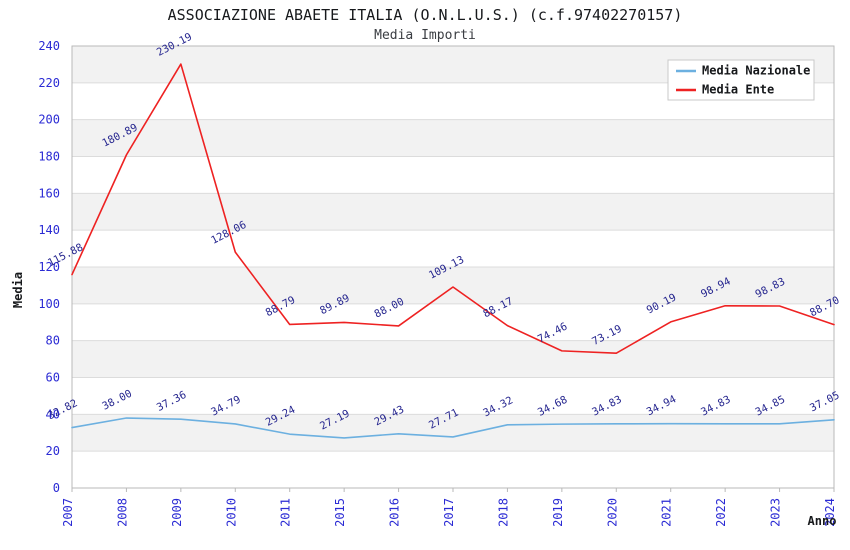  I want to click on x-tick-label: 2020, so click(612, 512).